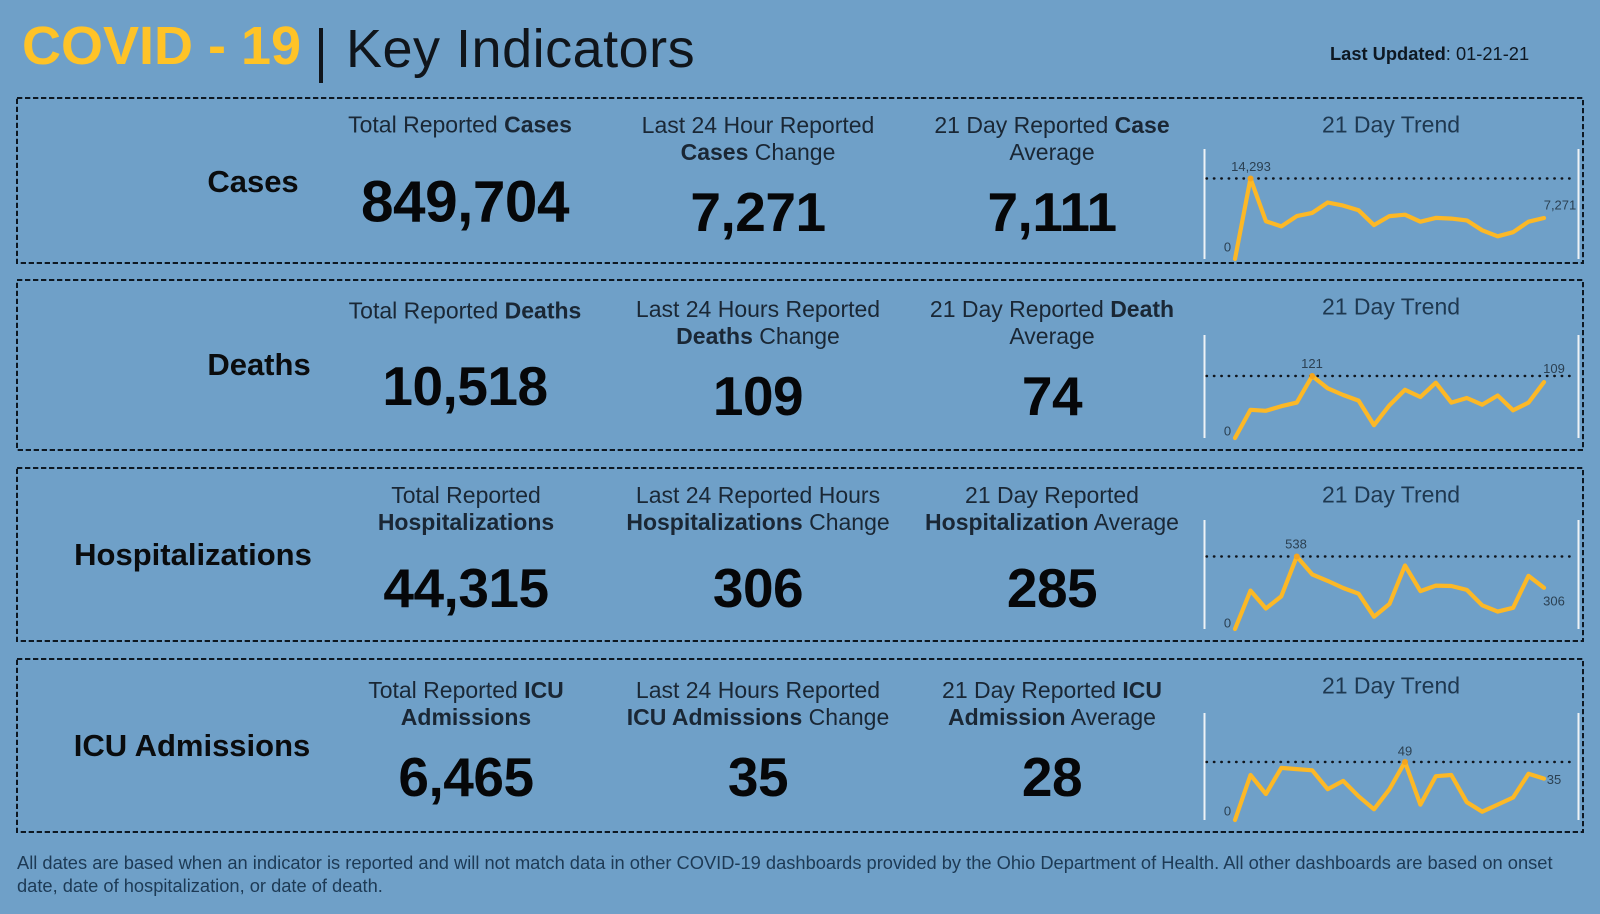 This screenshot has height=914, width=1600. What do you see at coordinates (1312, 363) in the screenshot?
I see `svg-text: 121` at bounding box center [1312, 363].